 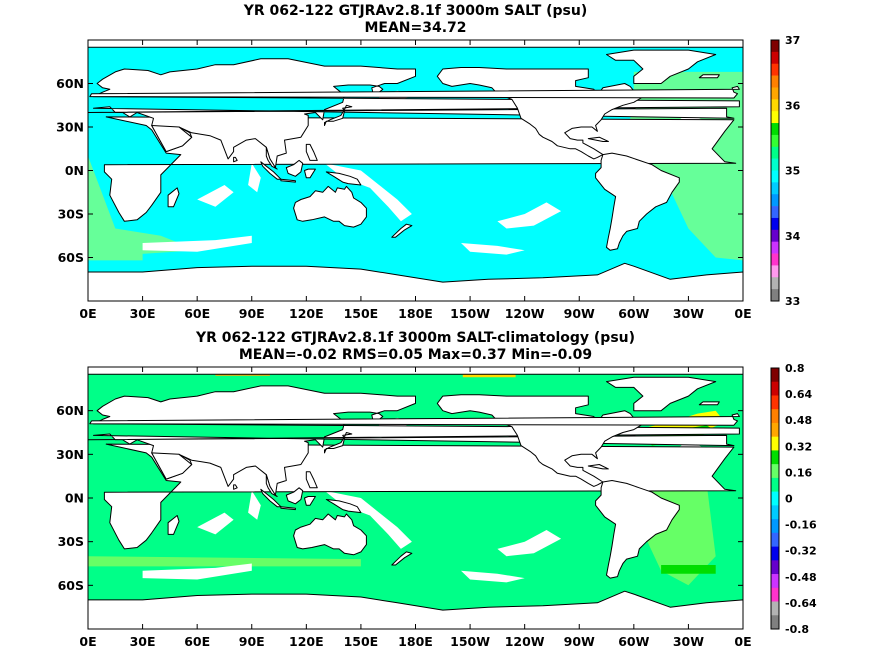 I want to click on panel-1-land-java, so click(x=288, y=180).